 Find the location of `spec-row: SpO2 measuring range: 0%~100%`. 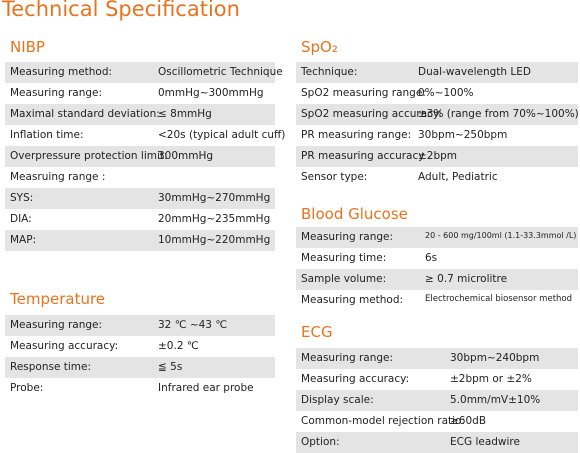

spec-row: SpO2 measuring range: 0%~100% is located at coordinates (437, 93).